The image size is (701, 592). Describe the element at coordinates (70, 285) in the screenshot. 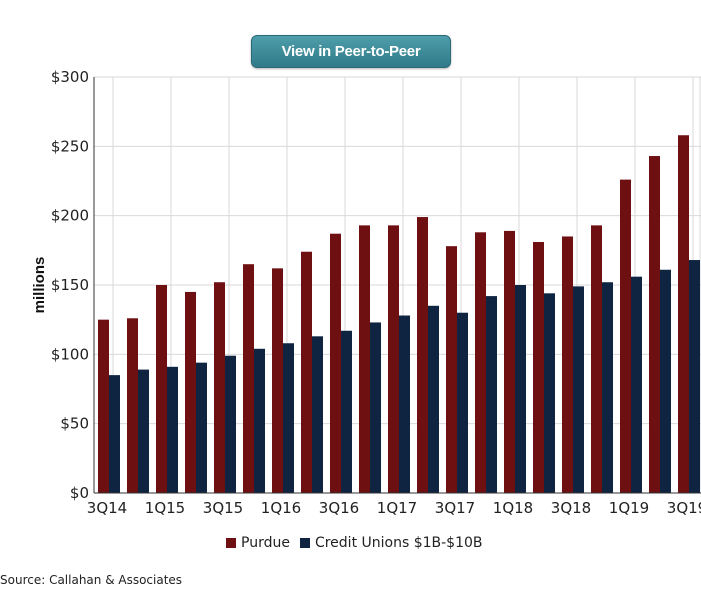

I see `y-tick-label: $150` at that location.